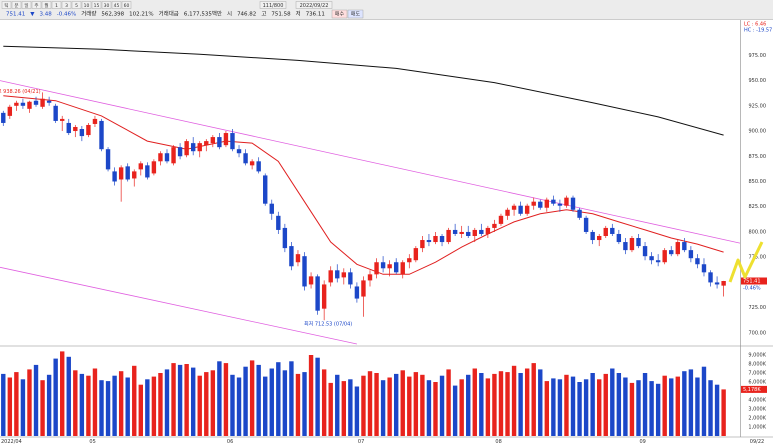 This screenshot has height=447, width=773. I want to click on period-label: 분, so click(16, 6).